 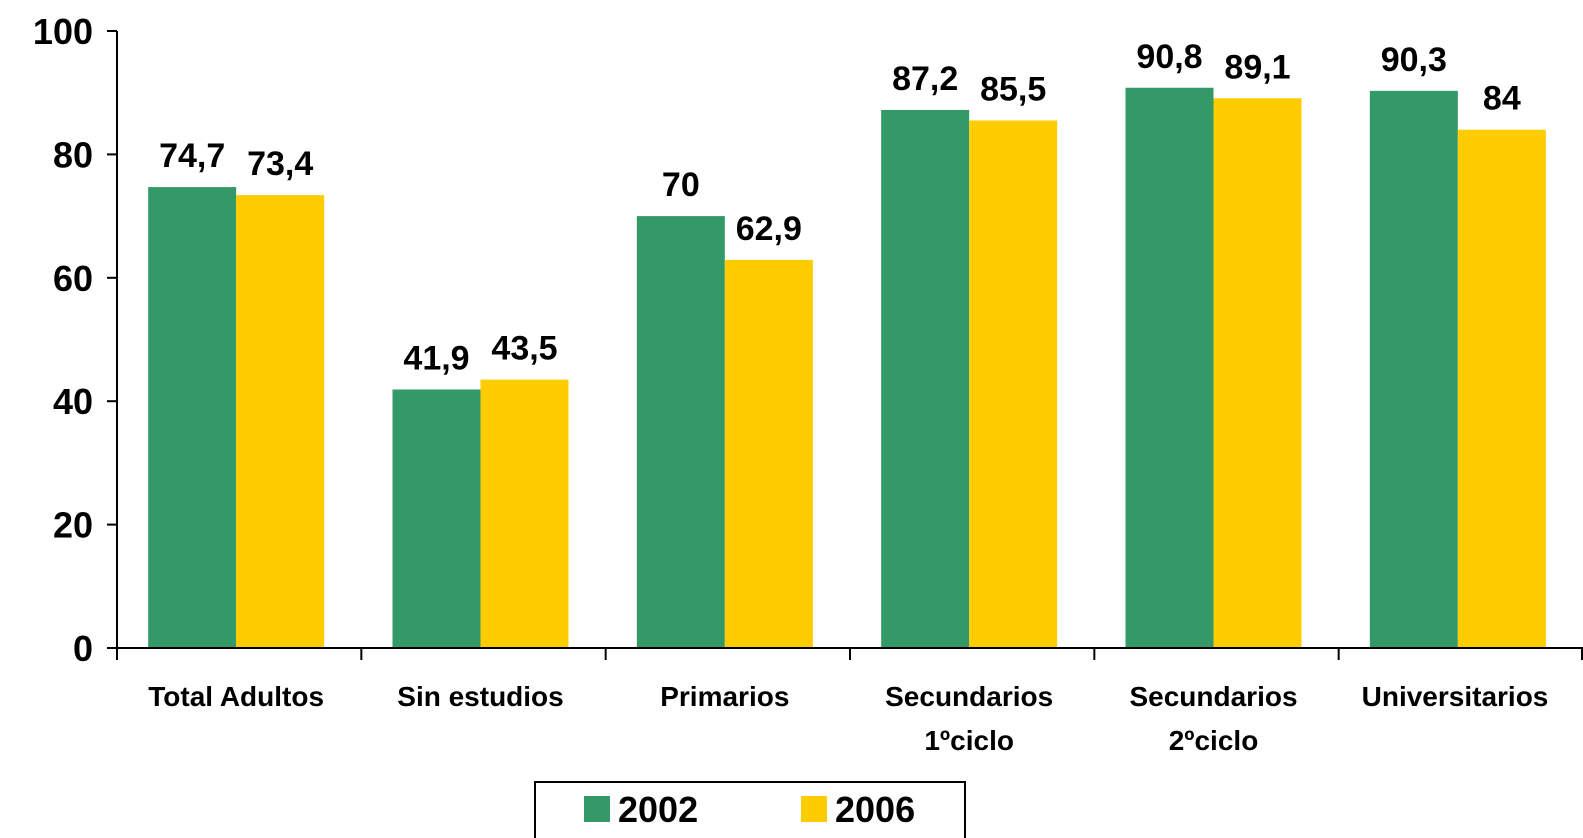 I want to click on y-tick-label-0: 0, so click(x=83, y=648).